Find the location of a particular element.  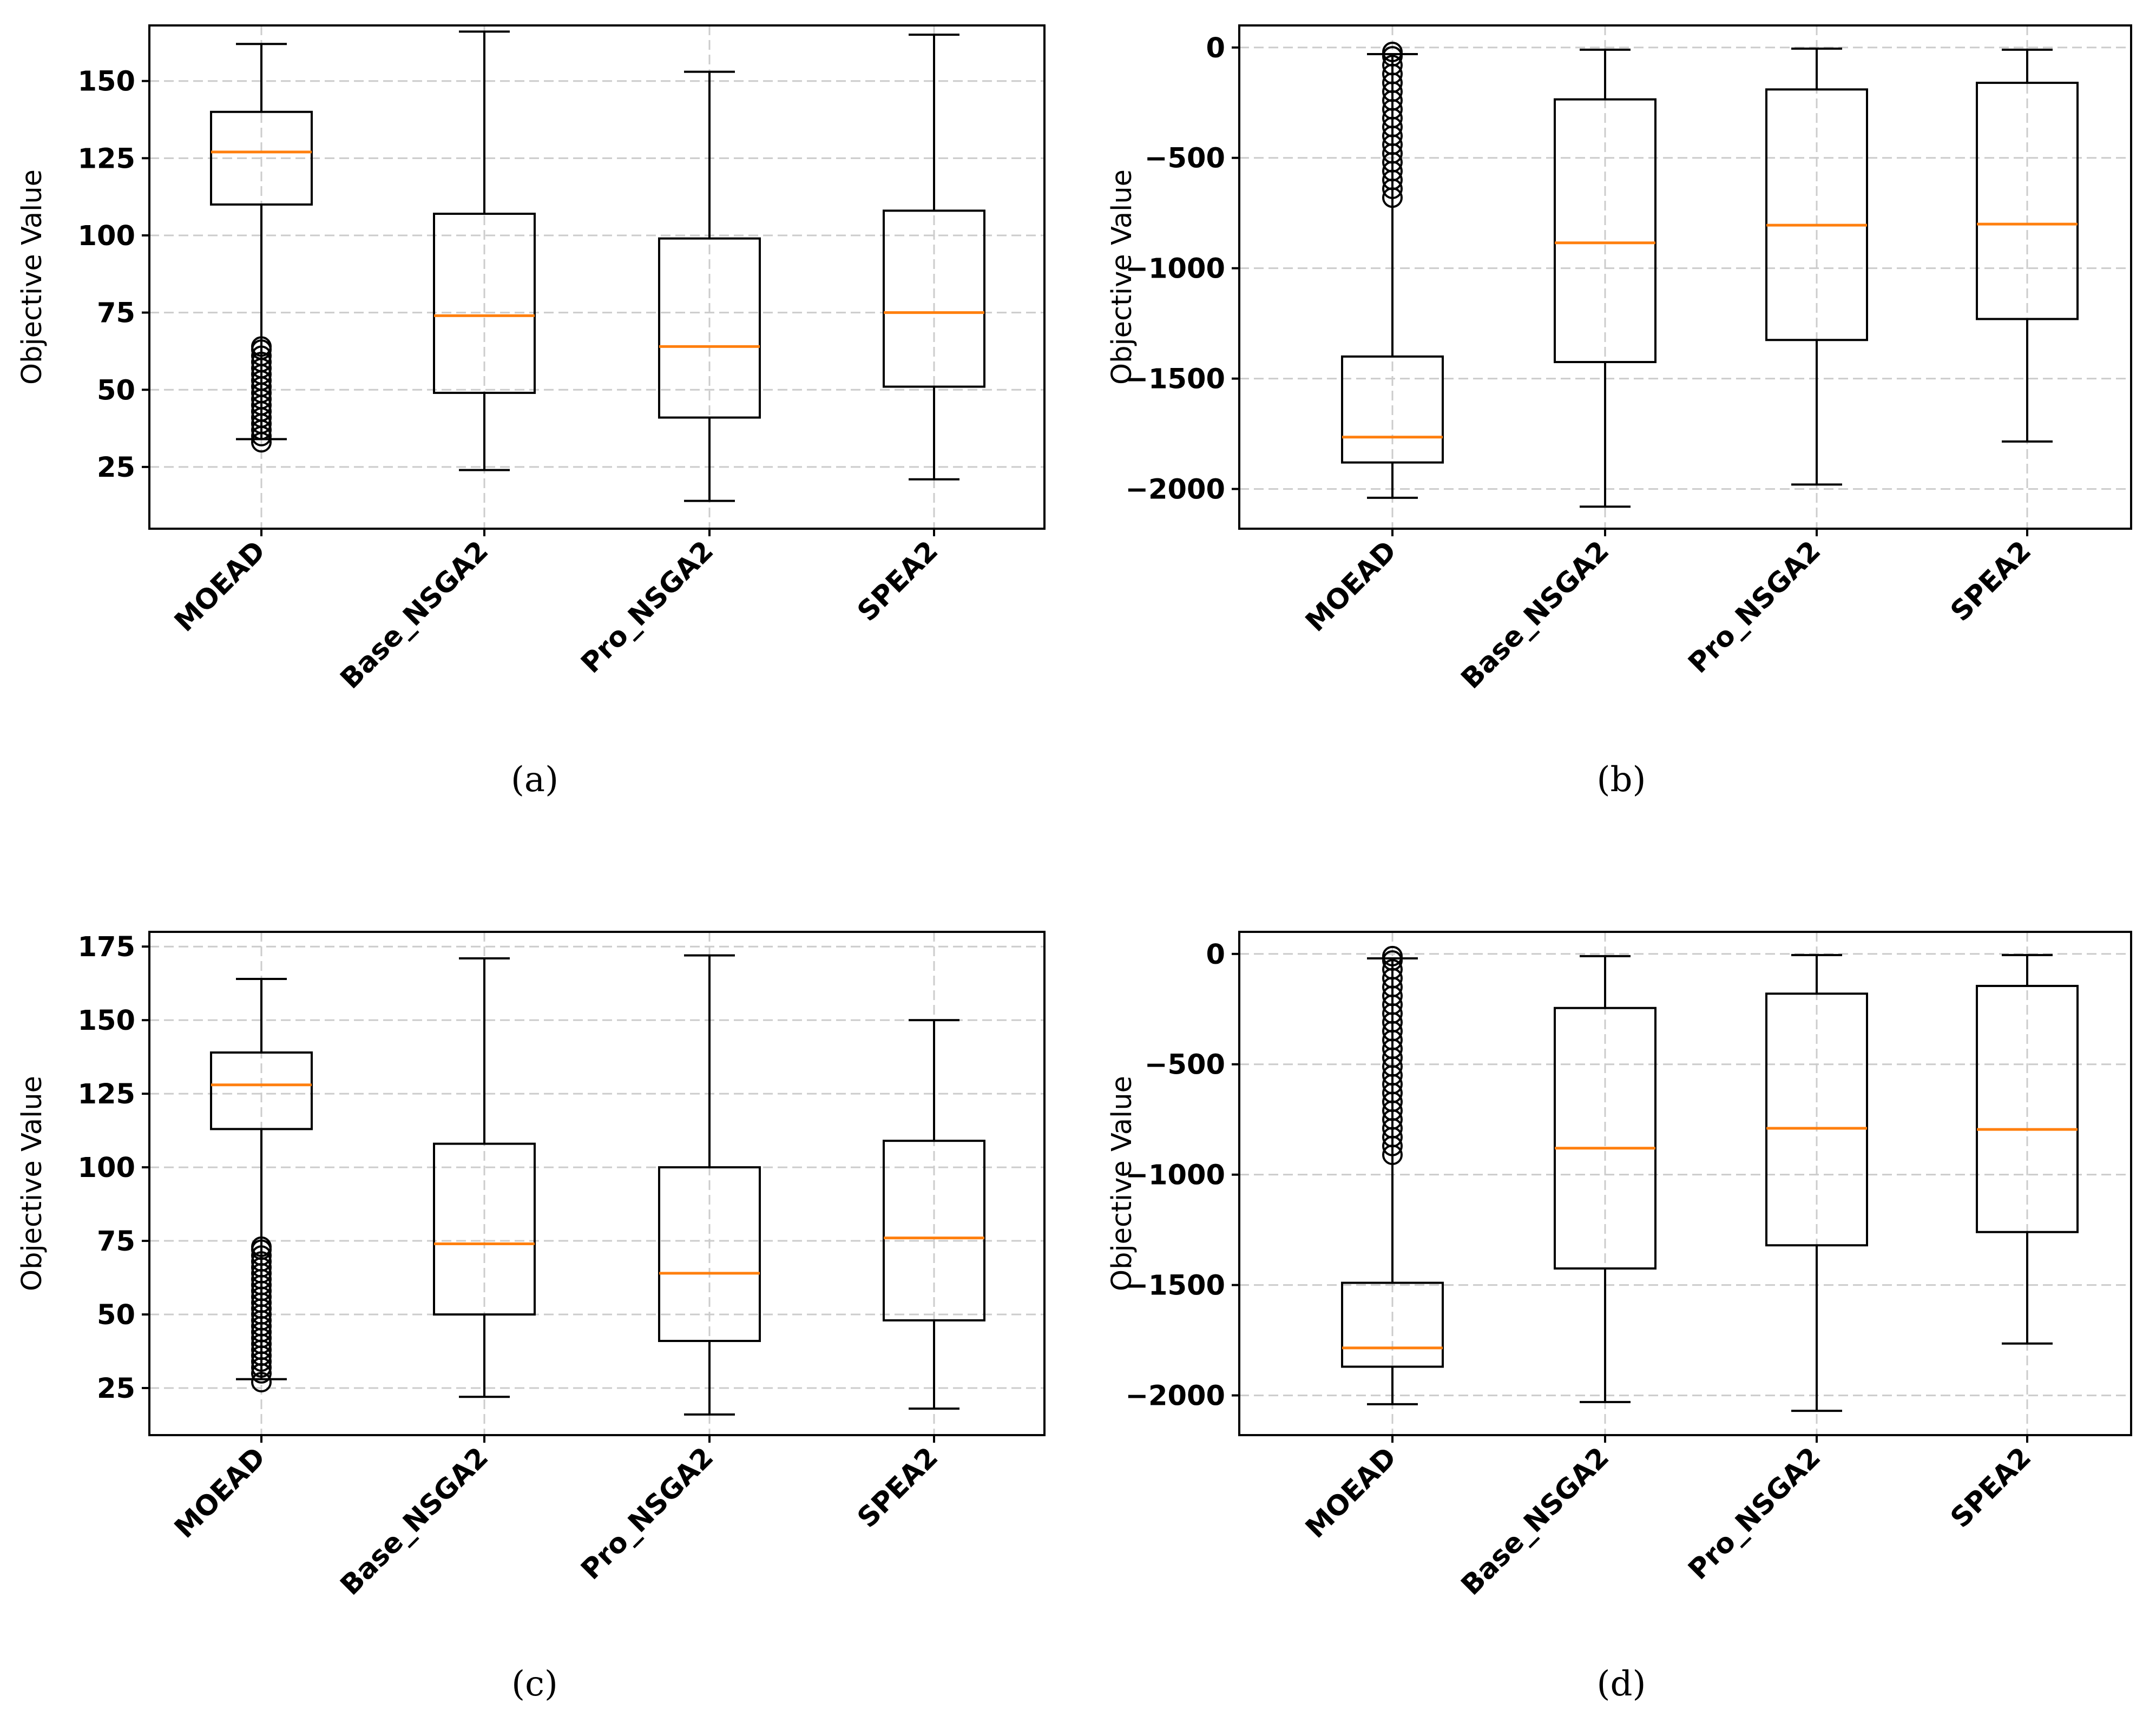

panel-caption: (c) is located at coordinates (534, 1684).